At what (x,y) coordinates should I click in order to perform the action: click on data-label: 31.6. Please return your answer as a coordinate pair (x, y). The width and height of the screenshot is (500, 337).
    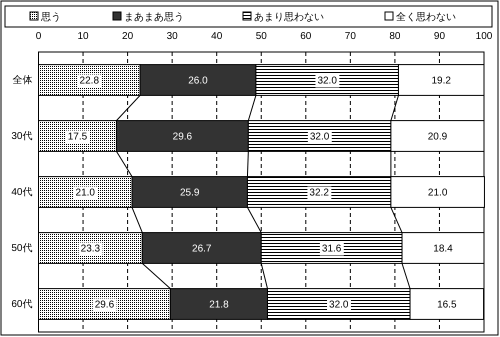
    Looking at the image, I should click on (332, 249).